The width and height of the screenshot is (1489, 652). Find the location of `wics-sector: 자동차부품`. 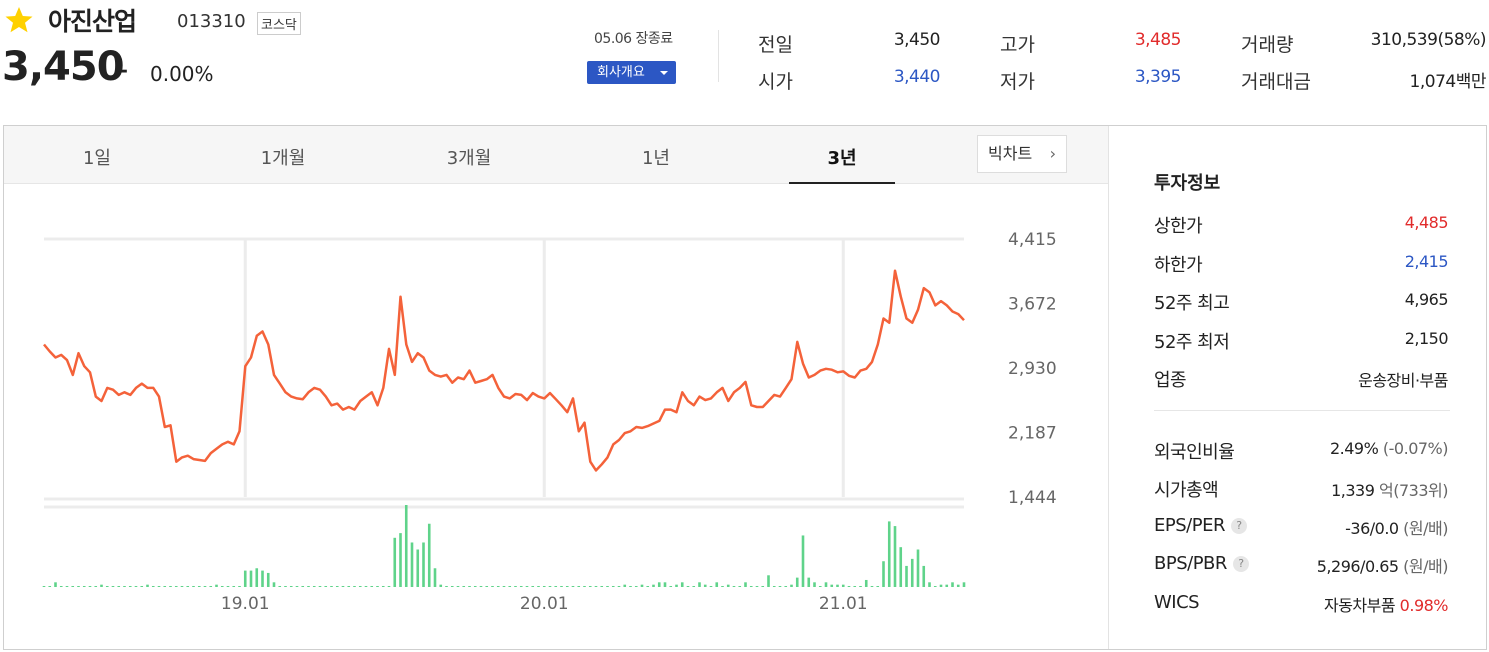

wics-sector: 자동차부품 is located at coordinates (1359, 605).